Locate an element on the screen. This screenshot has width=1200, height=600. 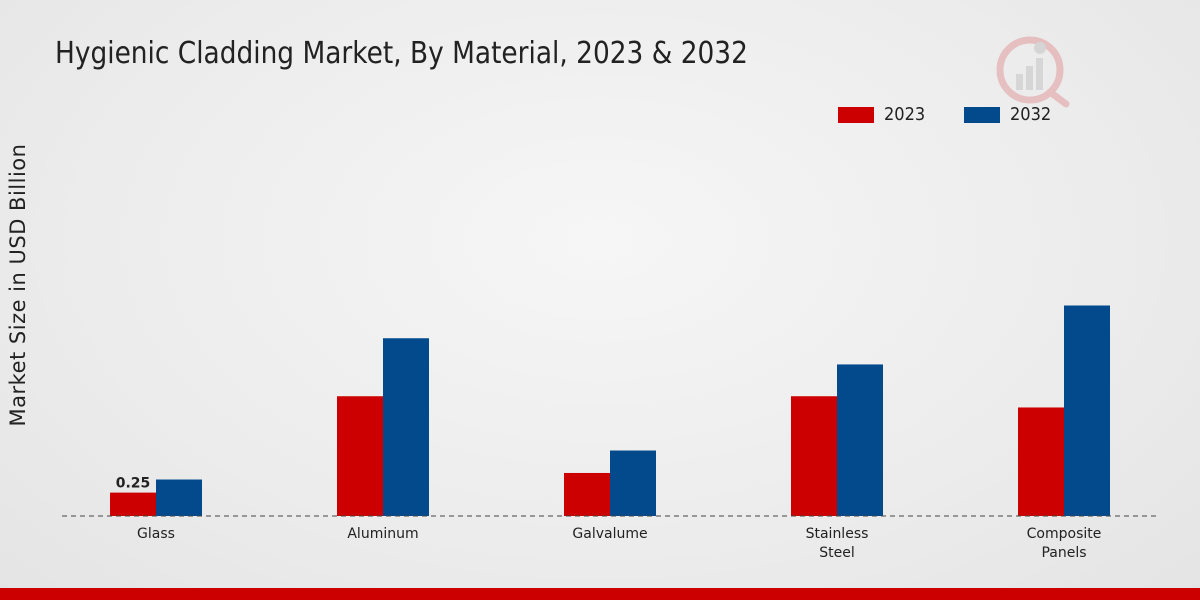
x-tick-label-glass: Glass is located at coordinates (156, 534).